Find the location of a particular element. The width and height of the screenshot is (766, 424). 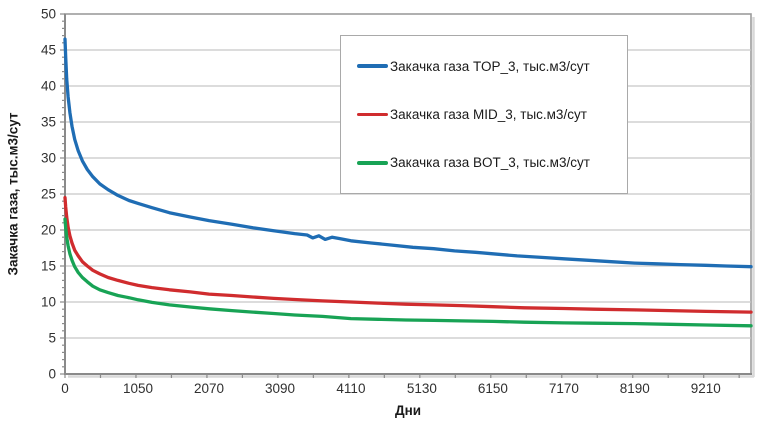

x-tick-label: 4110 is located at coordinates (350, 388).